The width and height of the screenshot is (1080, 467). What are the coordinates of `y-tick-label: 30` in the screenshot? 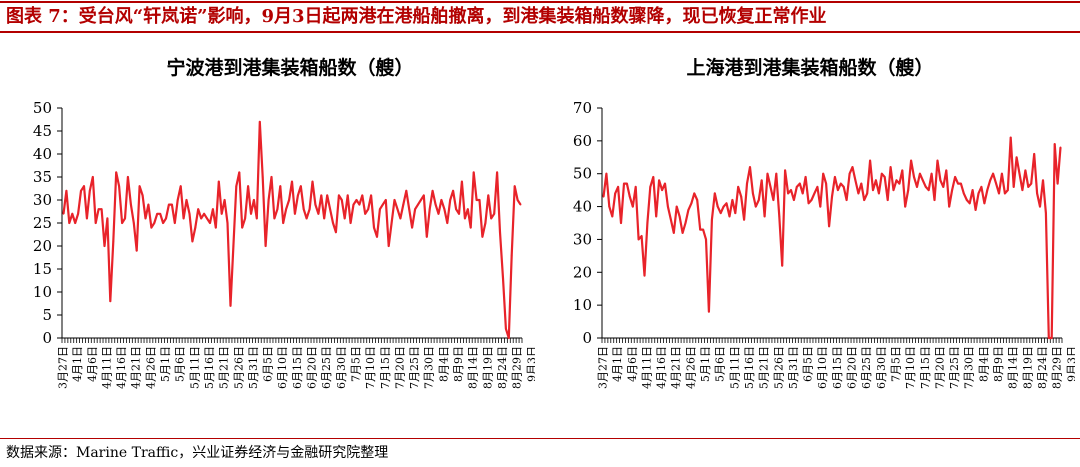 It's located at (42, 200).